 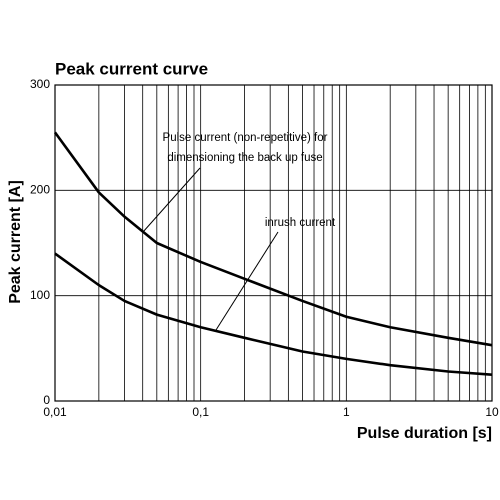 I want to click on x-tick-label: 0,1, so click(x=200, y=412).